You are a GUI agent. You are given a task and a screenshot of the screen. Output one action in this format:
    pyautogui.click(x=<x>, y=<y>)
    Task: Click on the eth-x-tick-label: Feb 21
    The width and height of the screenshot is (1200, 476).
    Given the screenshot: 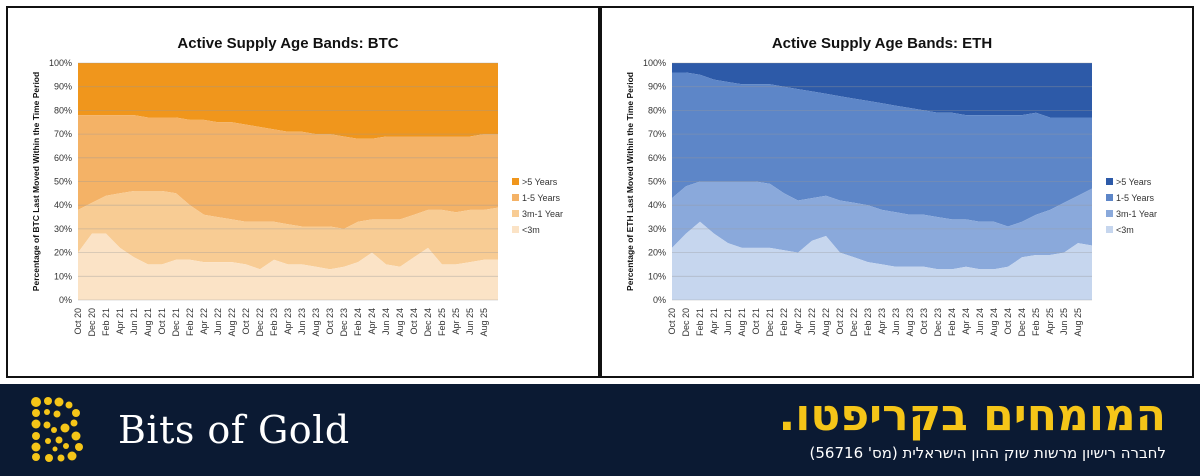 What is the action you would take?
    pyautogui.click(x=700, y=322)
    